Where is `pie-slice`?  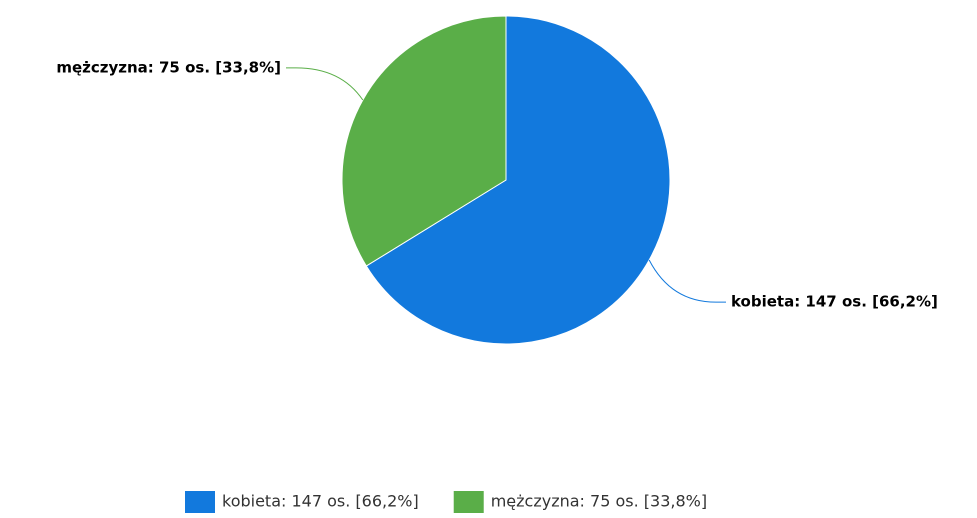
pie-slice is located at coordinates (424, 141).